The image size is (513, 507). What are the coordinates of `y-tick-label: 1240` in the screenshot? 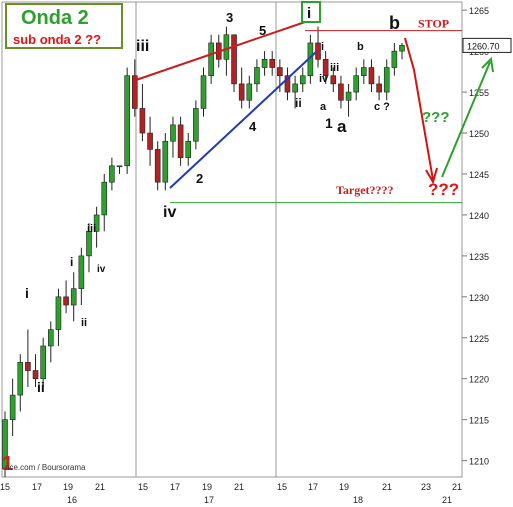 It's located at (479, 216).